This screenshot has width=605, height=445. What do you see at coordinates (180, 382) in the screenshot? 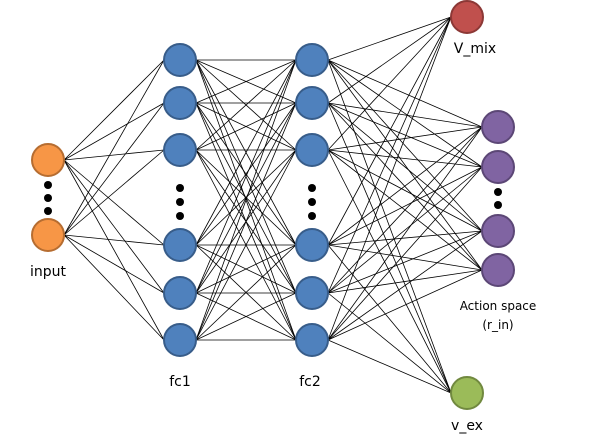
I see `fc1-label: fc1` at bounding box center [180, 382].